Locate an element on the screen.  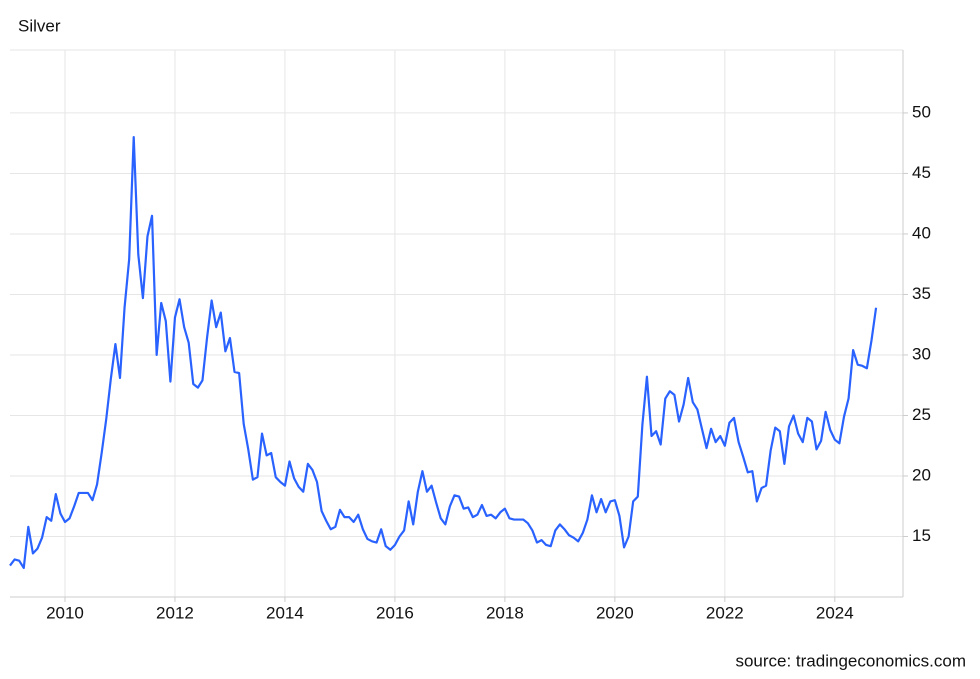
x-tick-label: 2022 is located at coordinates (725, 612).